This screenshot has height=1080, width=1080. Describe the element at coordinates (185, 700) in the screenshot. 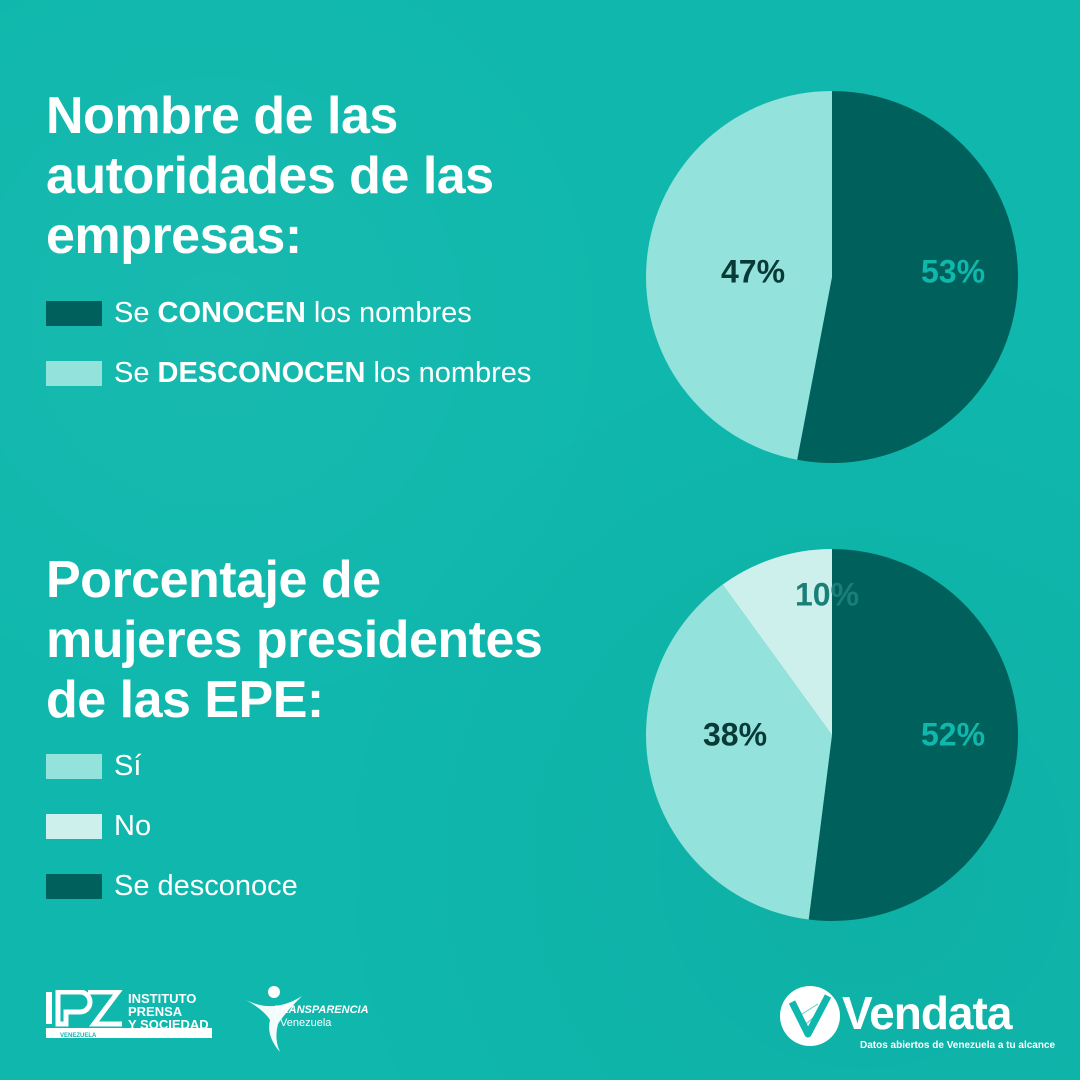

I see `chart-2-title-line: de las EPE:` at that location.